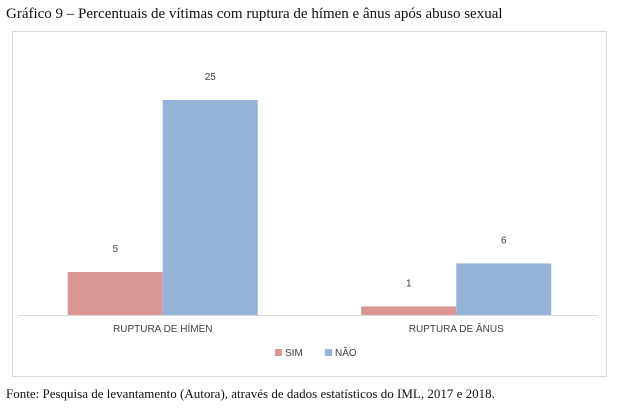 This screenshot has width=619, height=409. What do you see at coordinates (346, 352) in the screenshot?
I see `legend-label-nao: NÃO` at bounding box center [346, 352].